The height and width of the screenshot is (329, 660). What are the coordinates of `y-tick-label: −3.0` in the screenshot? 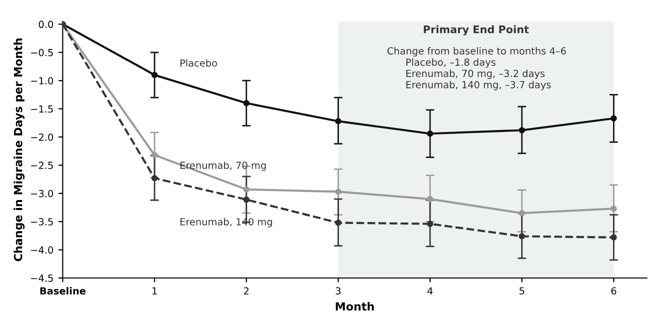 It's located at (42, 194).